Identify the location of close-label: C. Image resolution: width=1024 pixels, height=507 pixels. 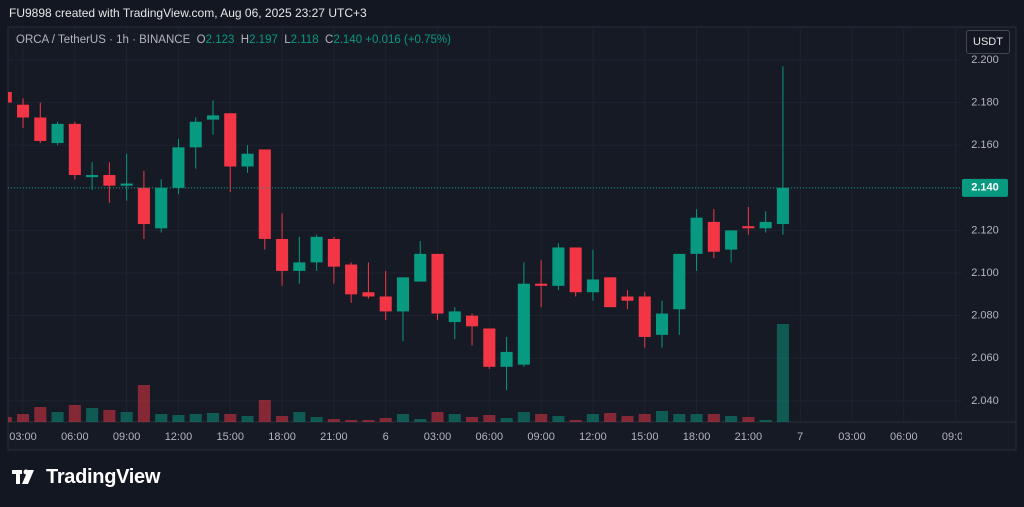
(329, 40).